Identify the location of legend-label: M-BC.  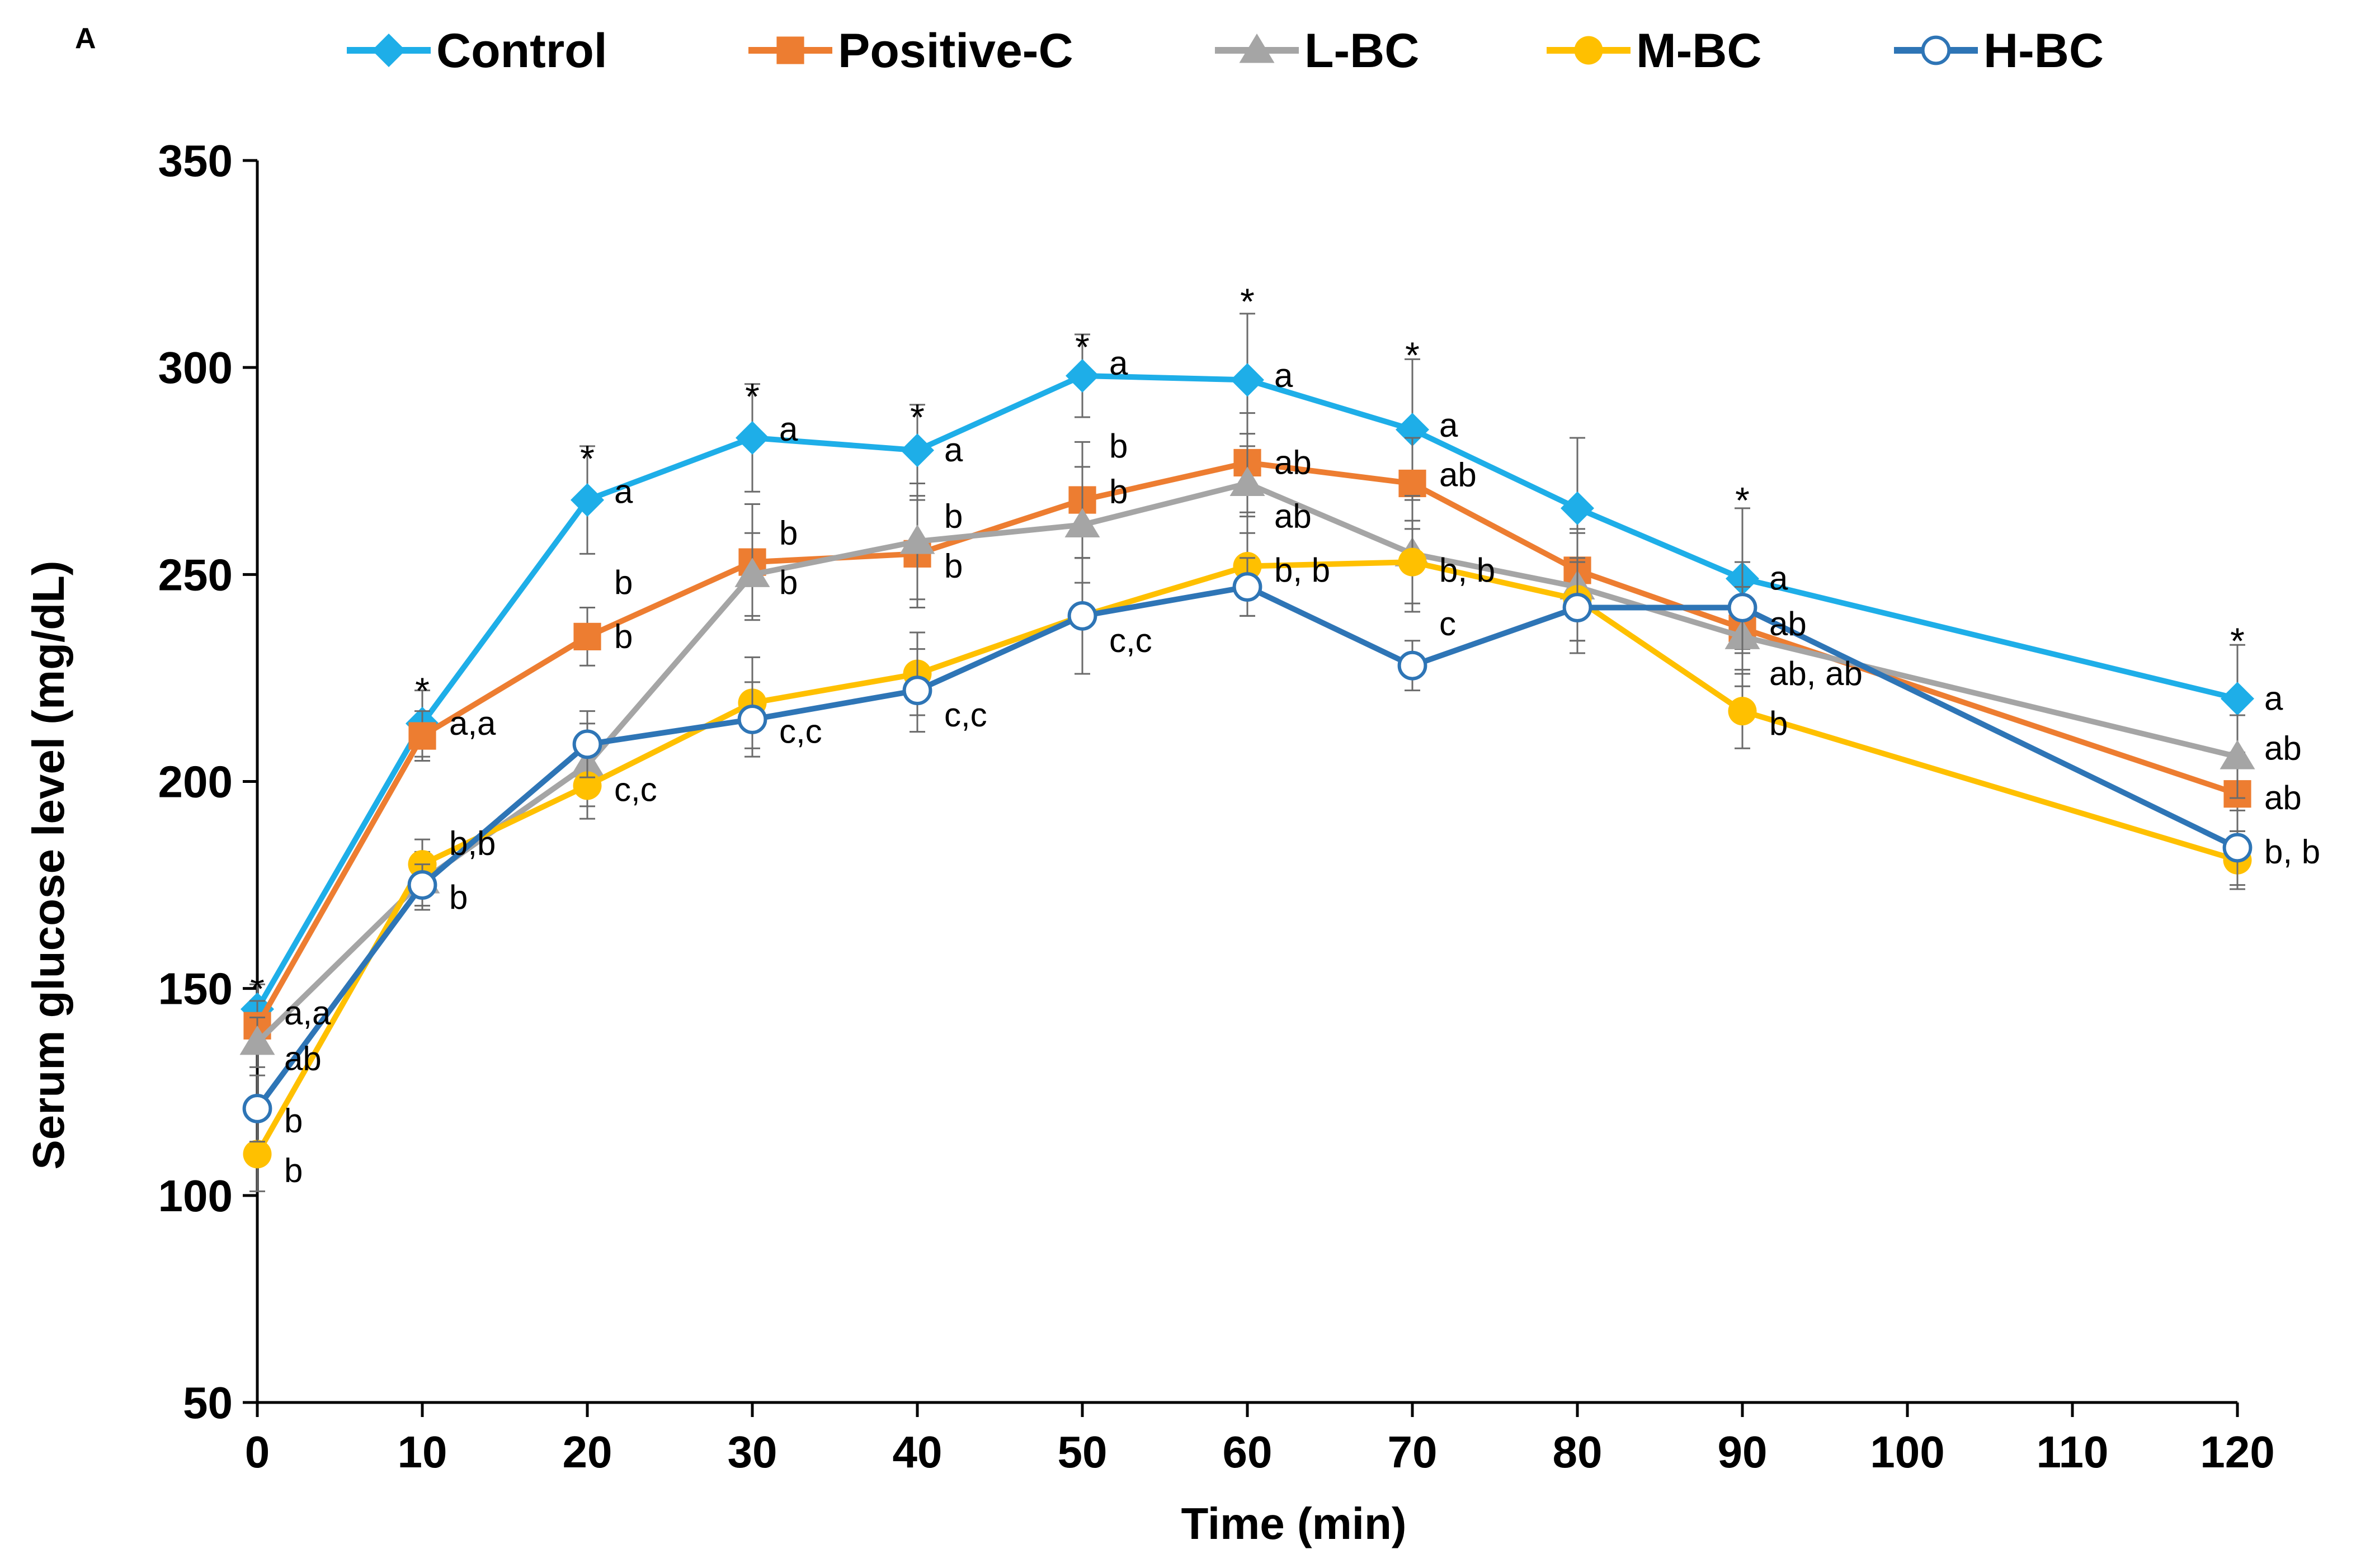
(1699, 51).